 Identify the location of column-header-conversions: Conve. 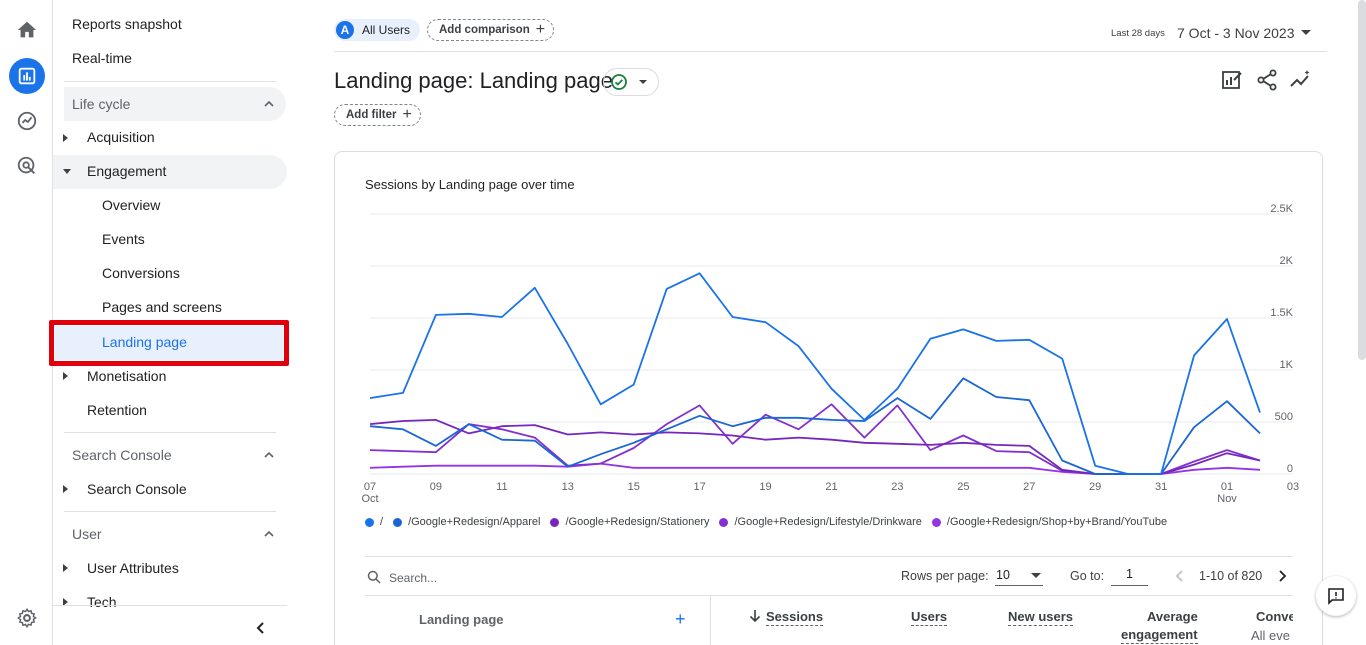
(1274, 616).